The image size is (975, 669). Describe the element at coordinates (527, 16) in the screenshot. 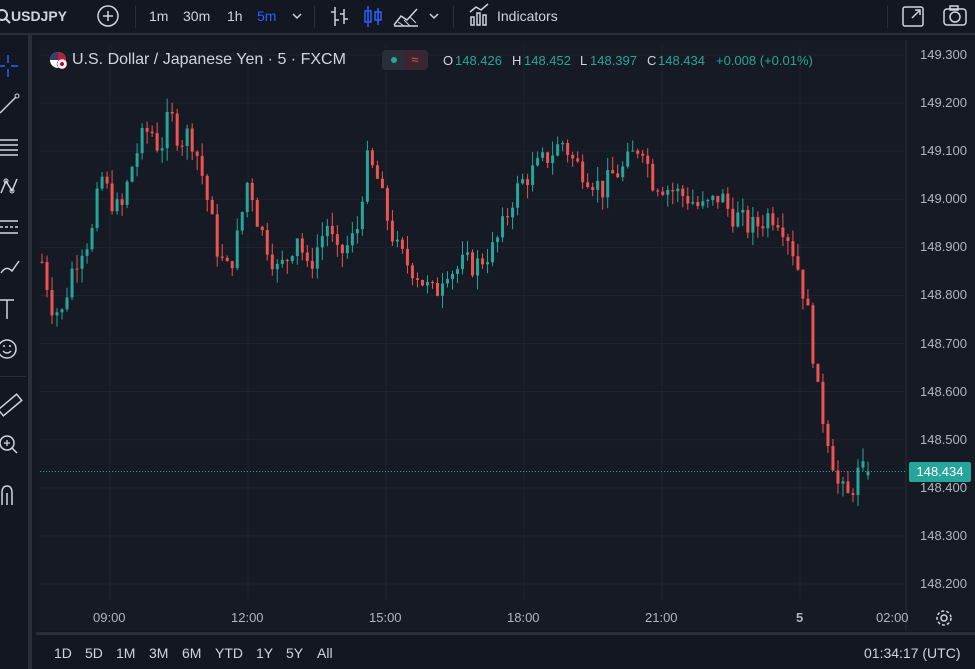

I see `indicators-button: Indicators` at that location.